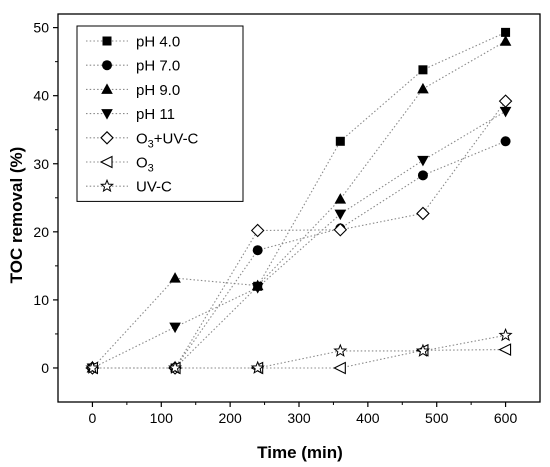 This screenshot has height=467, width=550. What do you see at coordinates (176, 138) in the screenshot?
I see `legend-label-tail: +UV-C` at bounding box center [176, 138].